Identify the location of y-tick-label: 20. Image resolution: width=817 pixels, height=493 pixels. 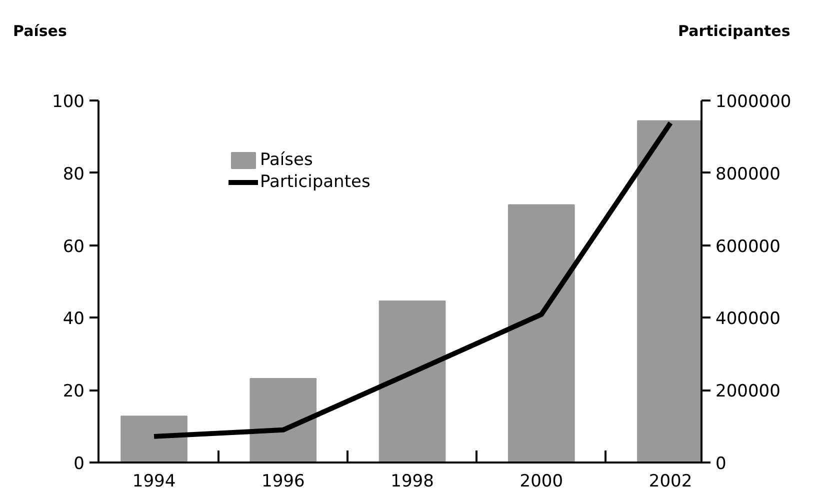
(73, 392).